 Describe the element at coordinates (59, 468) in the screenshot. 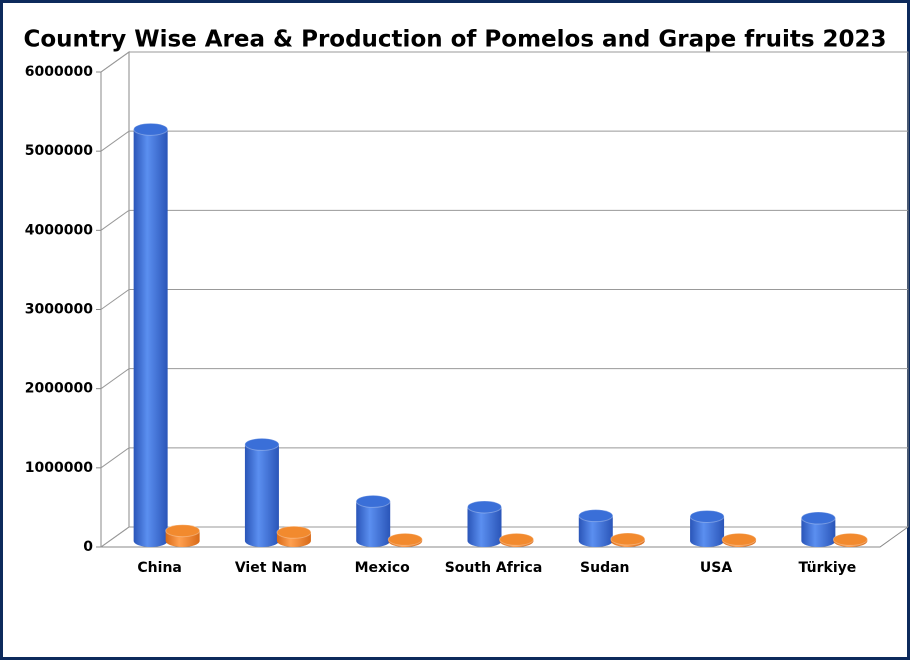

I see `y-tick-label: 1000000` at that location.